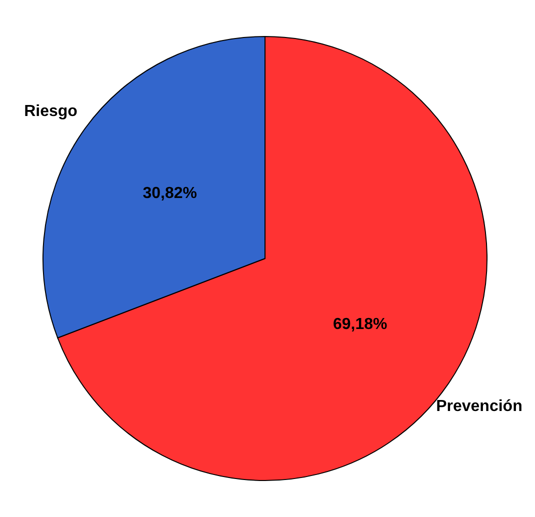 This screenshot has width=535, height=517. Describe the element at coordinates (479, 406) in the screenshot. I see `slice-label: Prevención` at that location.